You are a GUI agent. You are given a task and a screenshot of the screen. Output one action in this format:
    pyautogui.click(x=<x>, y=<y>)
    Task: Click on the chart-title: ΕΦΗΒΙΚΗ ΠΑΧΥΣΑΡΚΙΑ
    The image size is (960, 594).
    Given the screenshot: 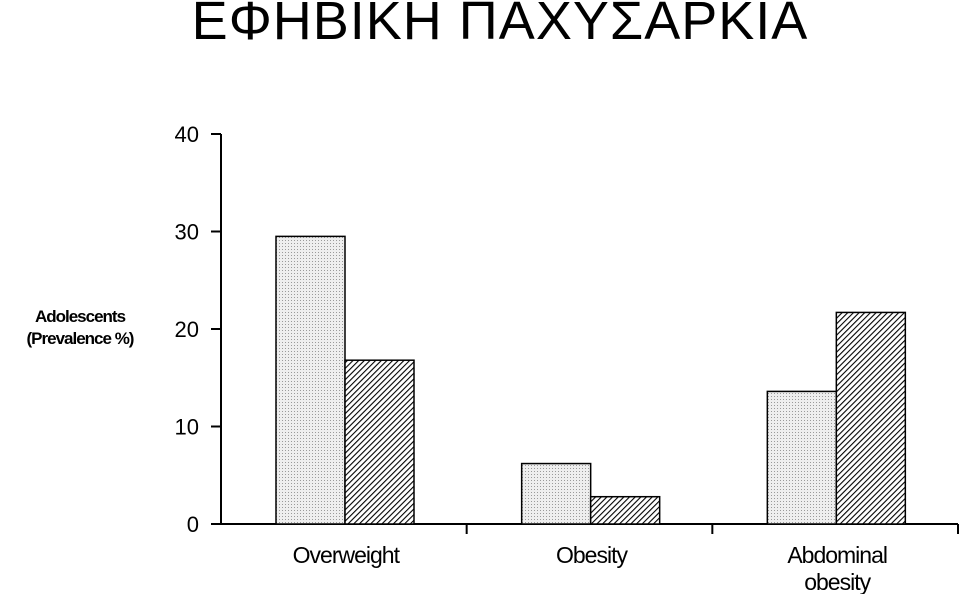 What is the action you would take?
    pyautogui.click(x=500, y=25)
    